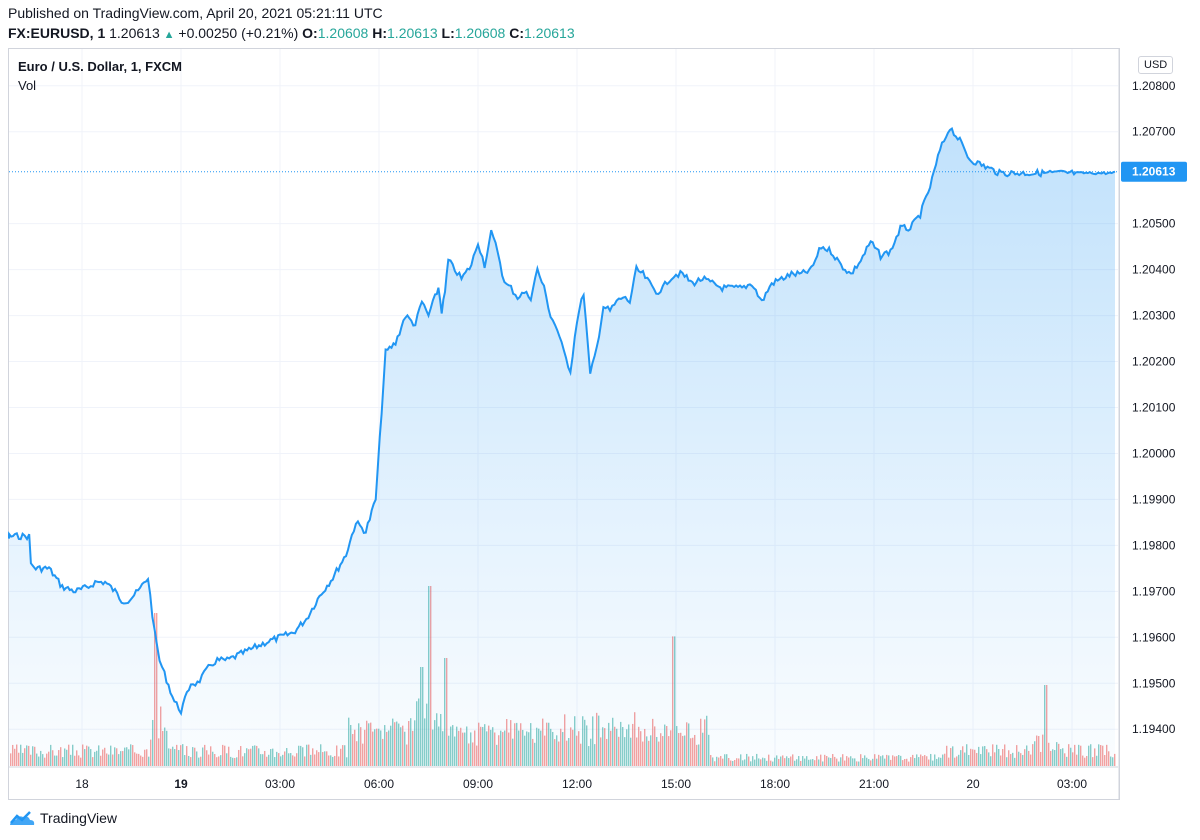  I want to click on x-tick-label: 20, so click(973, 784).